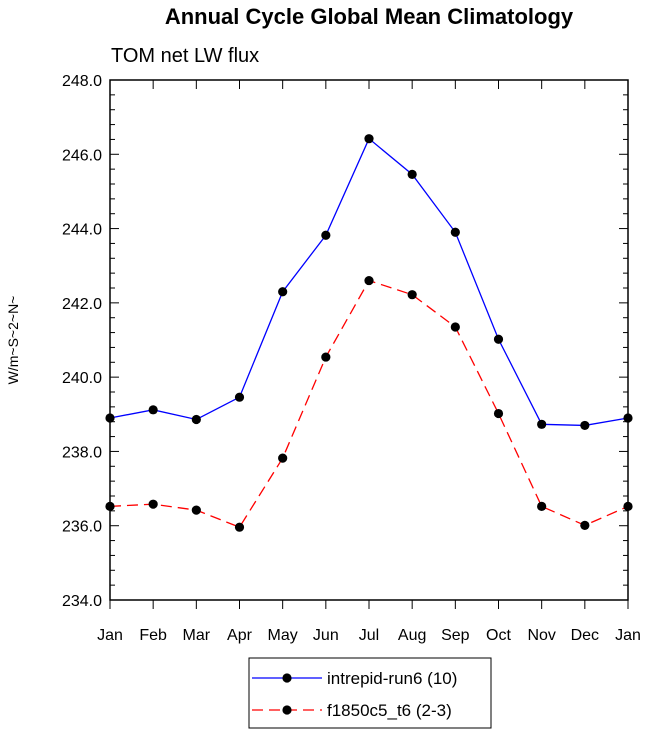 This screenshot has width=648, height=735. I want to click on legend-box, so click(370, 693).